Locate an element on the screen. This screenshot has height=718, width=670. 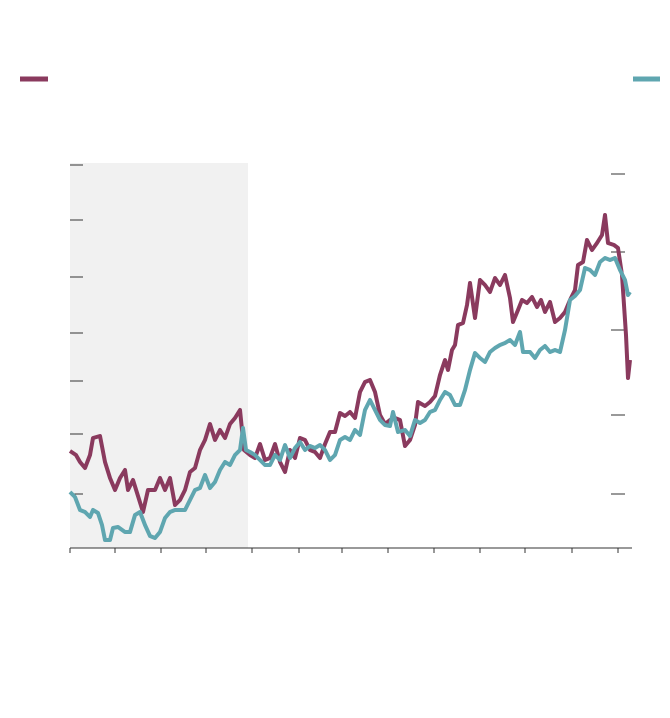
shaded-region is located at coordinates (159, 355).